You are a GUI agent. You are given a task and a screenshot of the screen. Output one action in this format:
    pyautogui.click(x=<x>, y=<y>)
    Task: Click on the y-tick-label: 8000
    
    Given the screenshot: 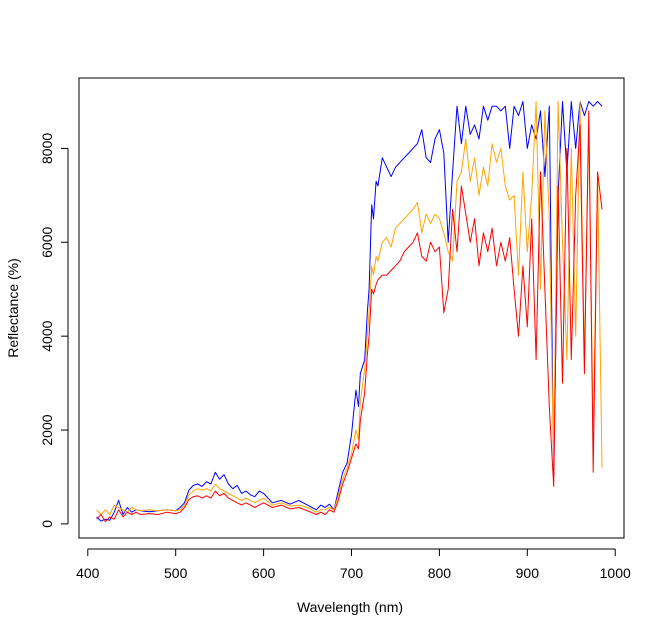 What is the action you would take?
    pyautogui.click(x=47, y=148)
    